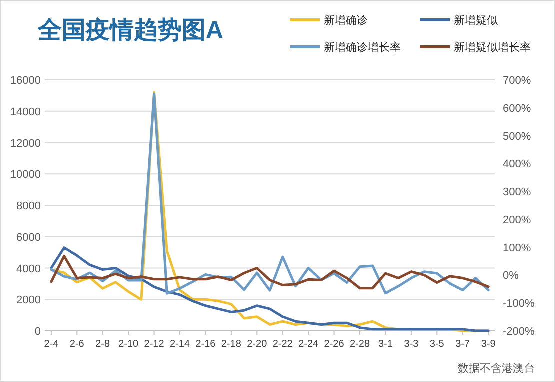 This screenshot has height=382, width=555. What do you see at coordinates (25, 144) in the screenshot?
I see `y-tick-label: 12000` at bounding box center [25, 144].